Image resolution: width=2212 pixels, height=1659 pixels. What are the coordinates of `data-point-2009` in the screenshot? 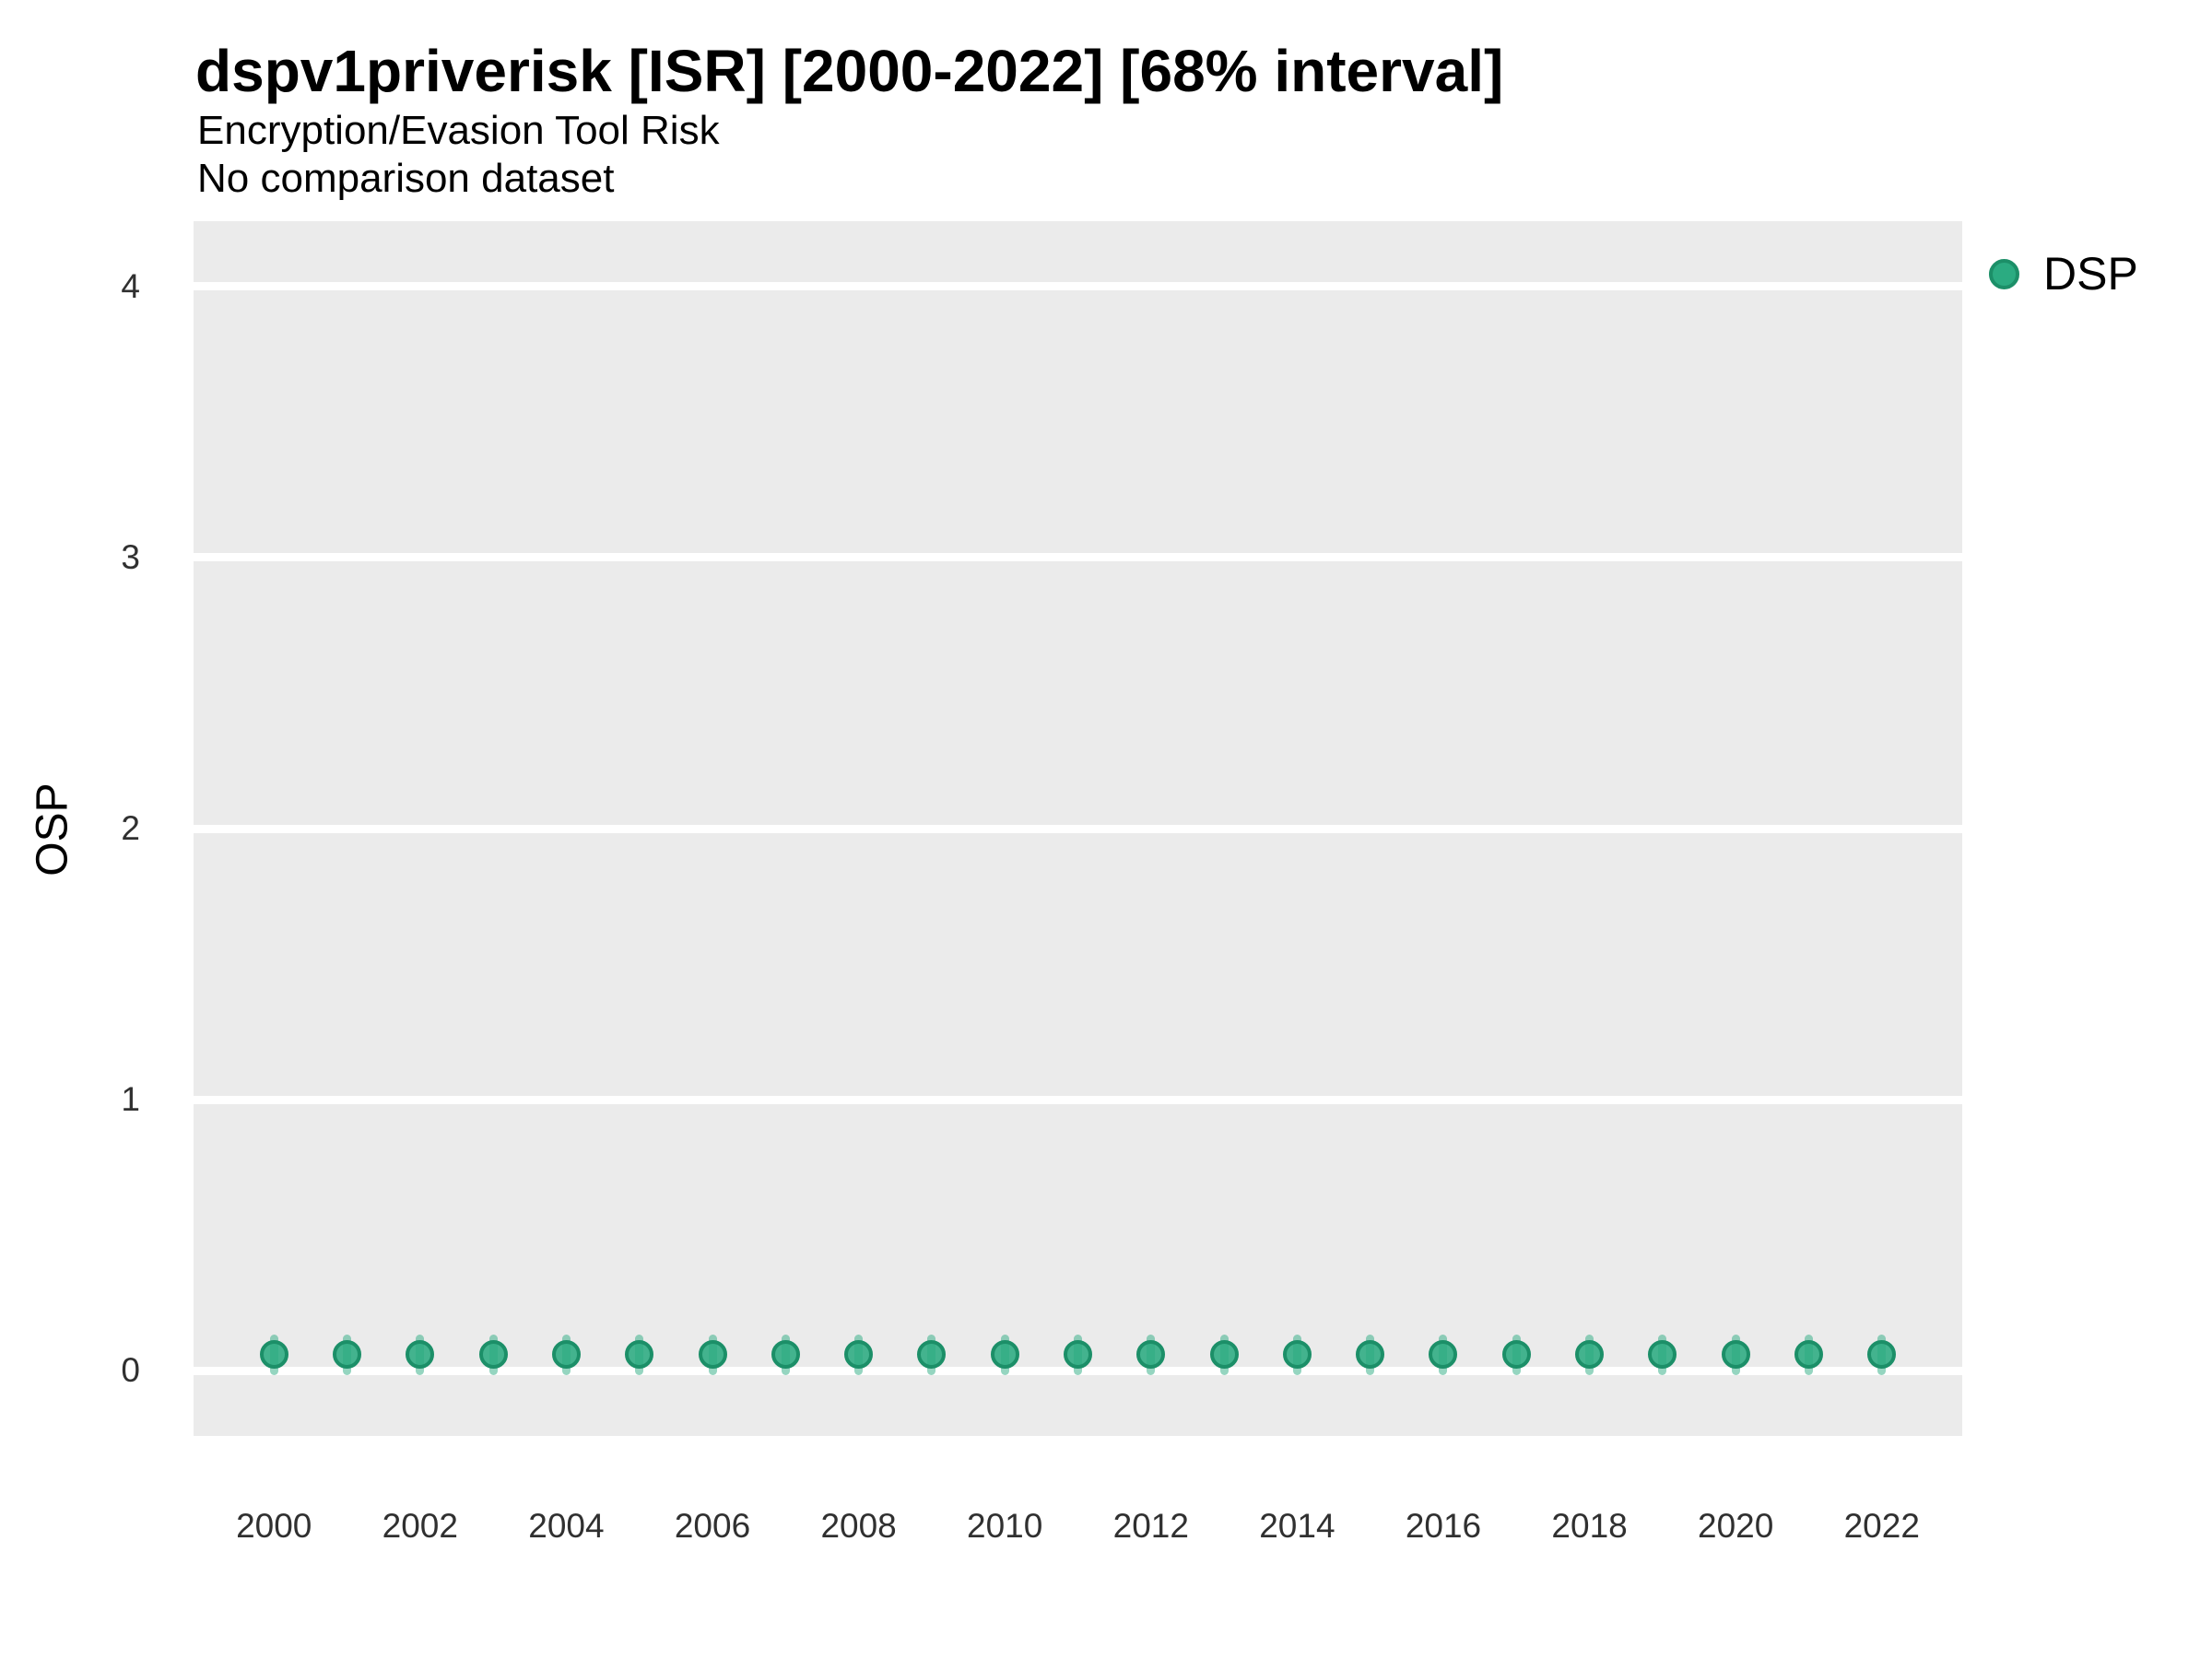 It's located at (932, 1355).